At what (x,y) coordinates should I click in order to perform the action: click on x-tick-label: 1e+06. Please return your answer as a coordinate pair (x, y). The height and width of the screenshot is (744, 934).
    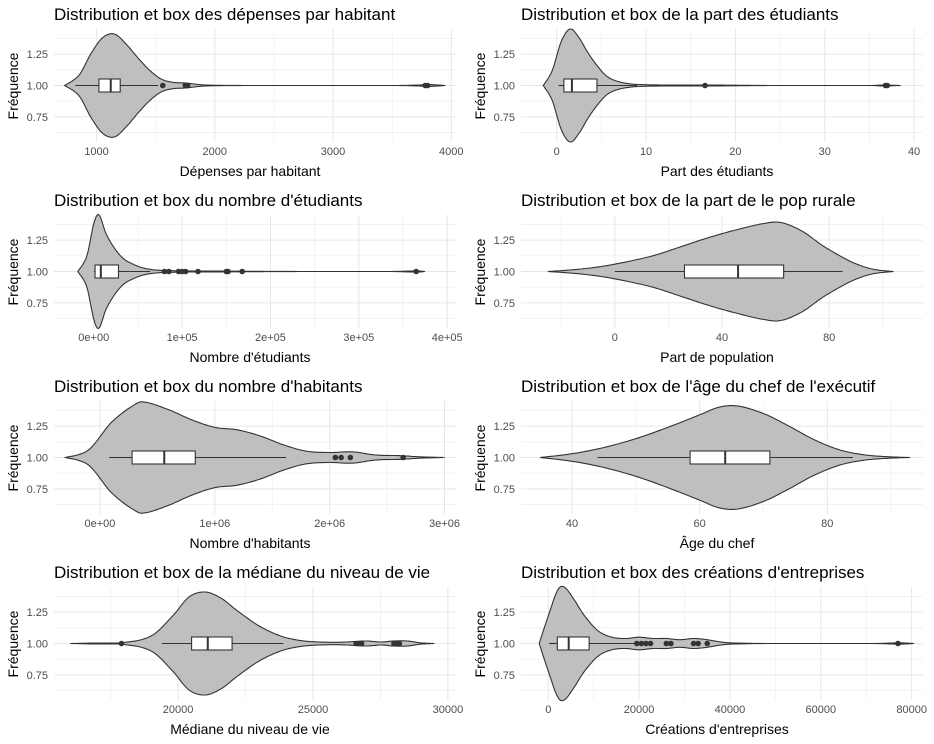
    Looking at the image, I should click on (214, 524).